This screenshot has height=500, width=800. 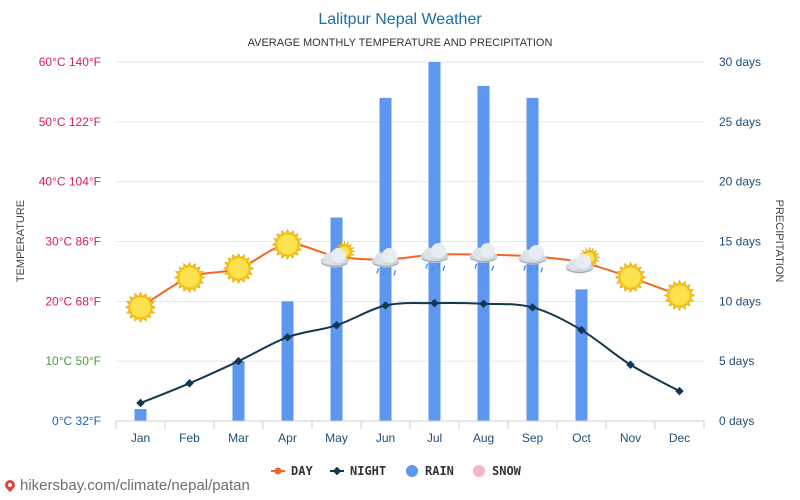 What do you see at coordinates (140, 438) in the screenshot?
I see `month-label: Jan` at bounding box center [140, 438].